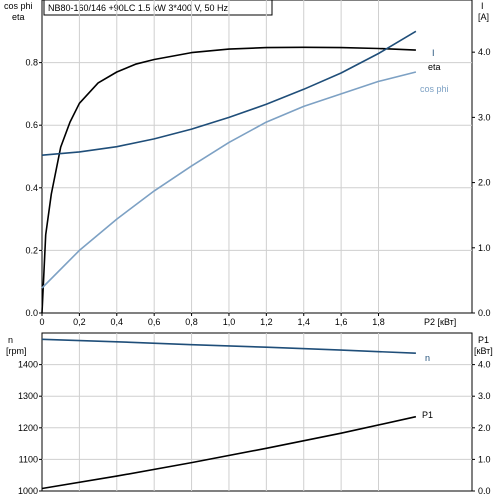 The height and width of the screenshot is (500, 500). I want to click on bottom-right-tick-label: 4.0, so click(484, 365).